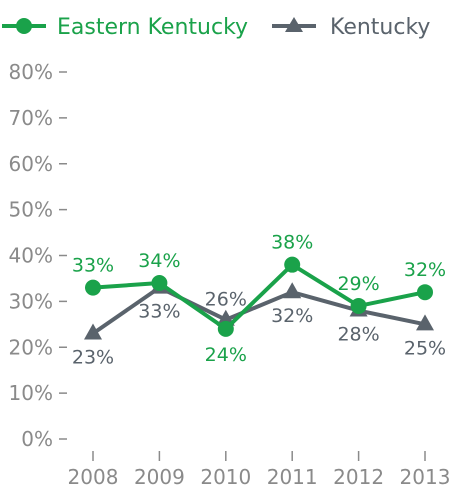 The height and width of the screenshot is (489, 451). I want to click on legend-triangle-marker, so click(294, 24).